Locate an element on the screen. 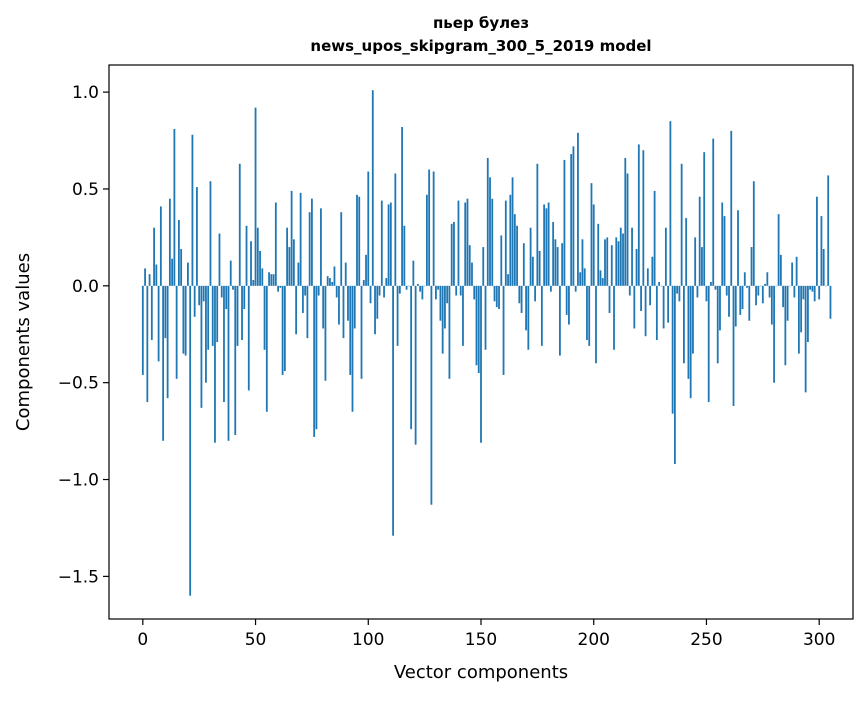 The image size is (867, 701). chart-title-line2: news_upos_skipgram_300_5_2019 model is located at coordinates (480, 46).